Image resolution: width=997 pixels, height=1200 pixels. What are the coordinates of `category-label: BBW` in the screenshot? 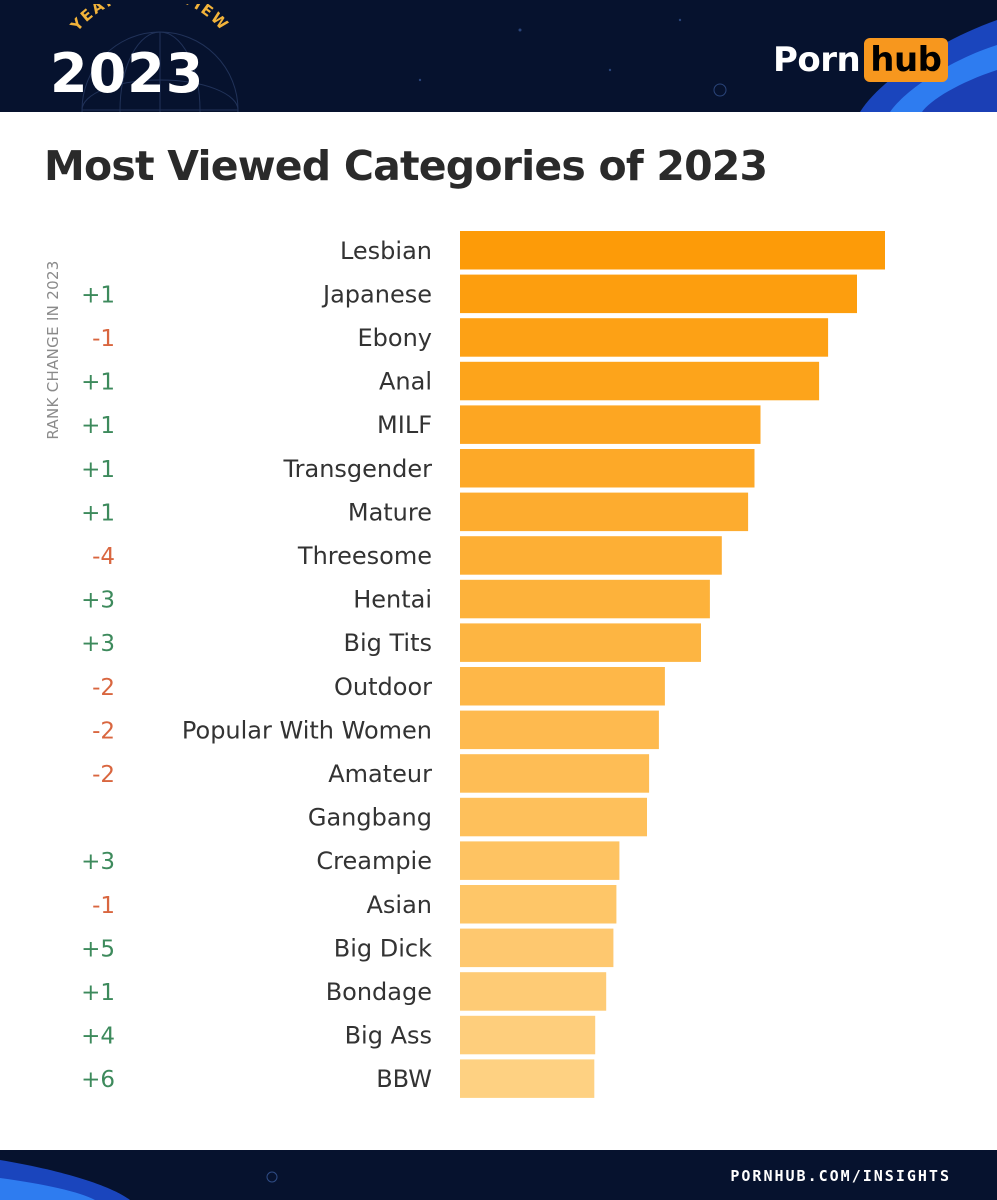 It's located at (404, 1079).